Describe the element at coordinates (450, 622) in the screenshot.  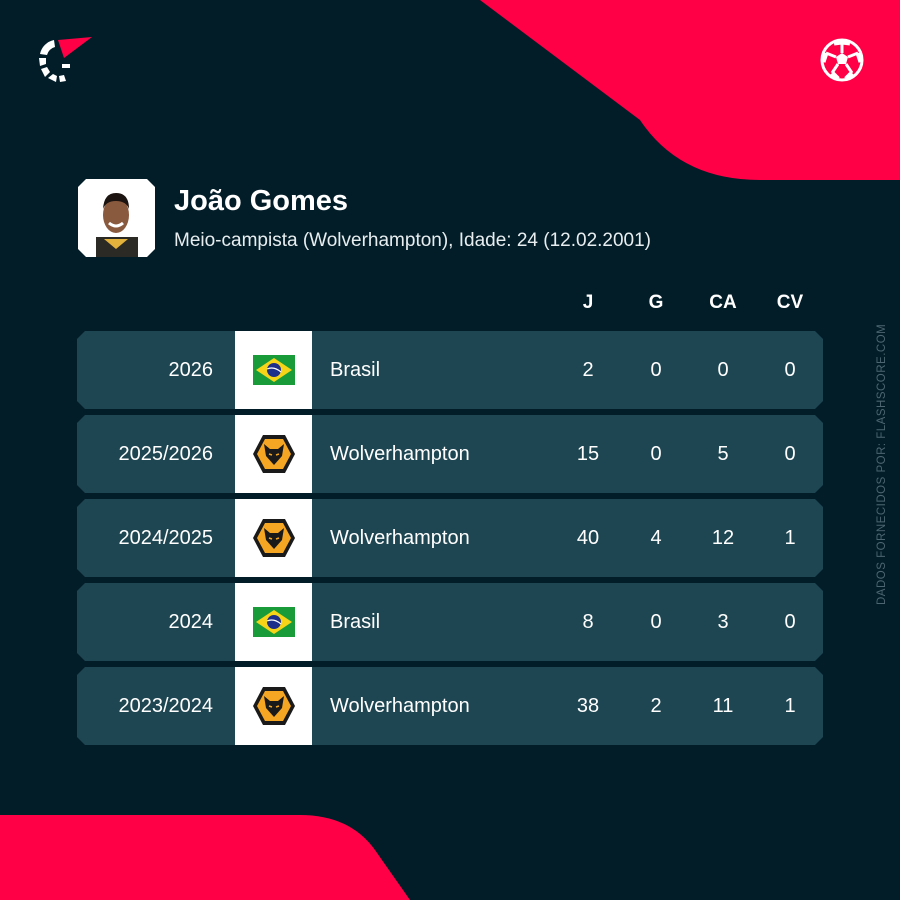
I see `stats-row: 2024 Brasil 8 0 3 0` at that location.